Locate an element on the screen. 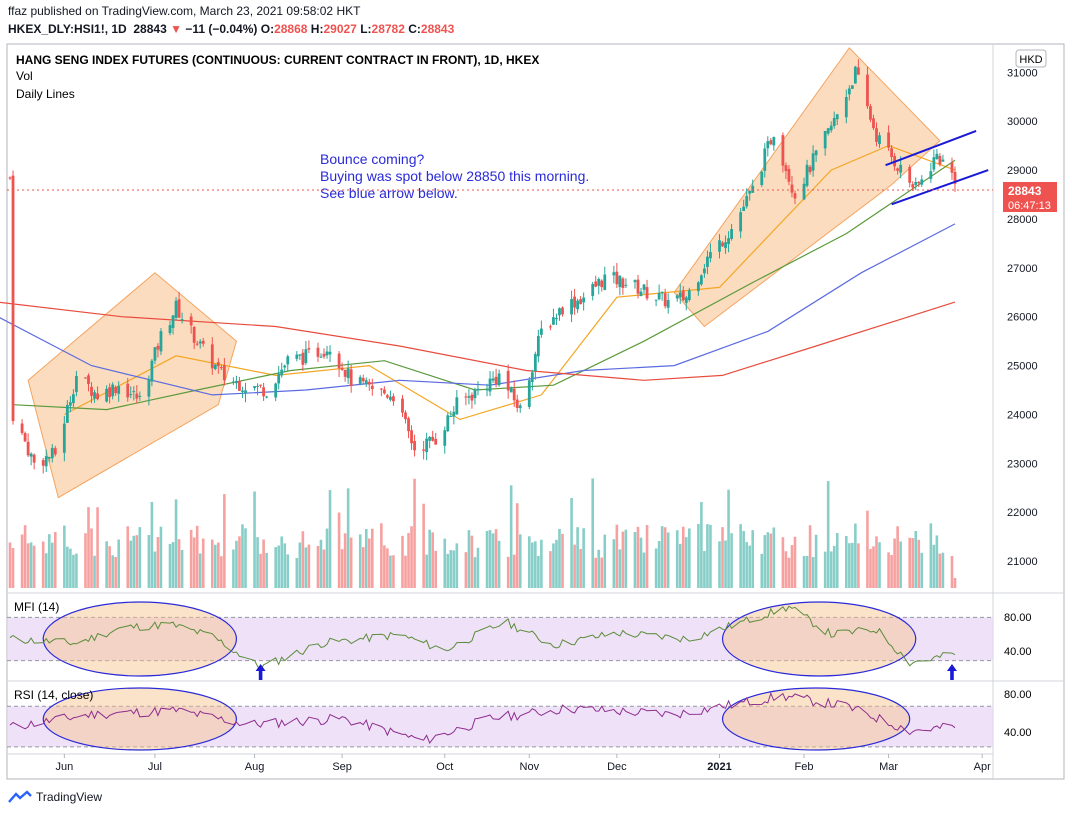  y-tick-label: 22000 is located at coordinates (1022, 513).